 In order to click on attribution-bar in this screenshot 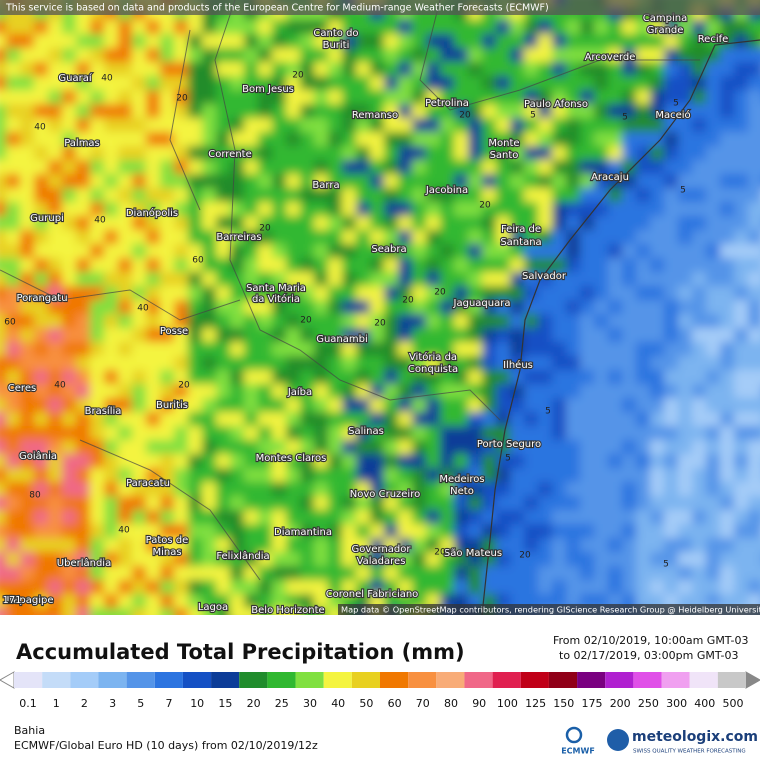, I will do `click(549, 609)`.